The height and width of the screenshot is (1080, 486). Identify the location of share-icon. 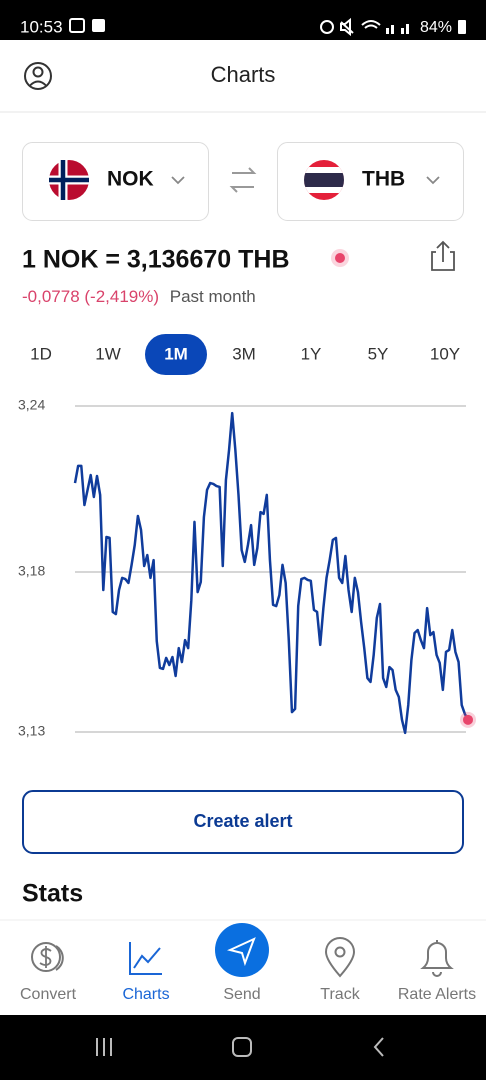
(443, 255).